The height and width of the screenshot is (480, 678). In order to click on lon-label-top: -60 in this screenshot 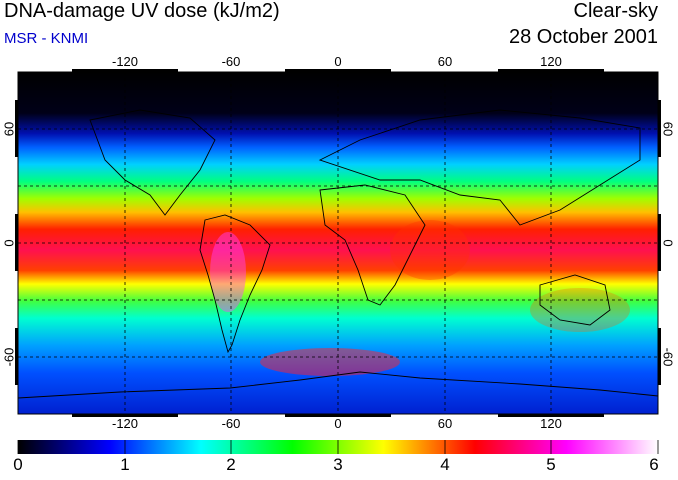, I will do `click(231, 61)`.